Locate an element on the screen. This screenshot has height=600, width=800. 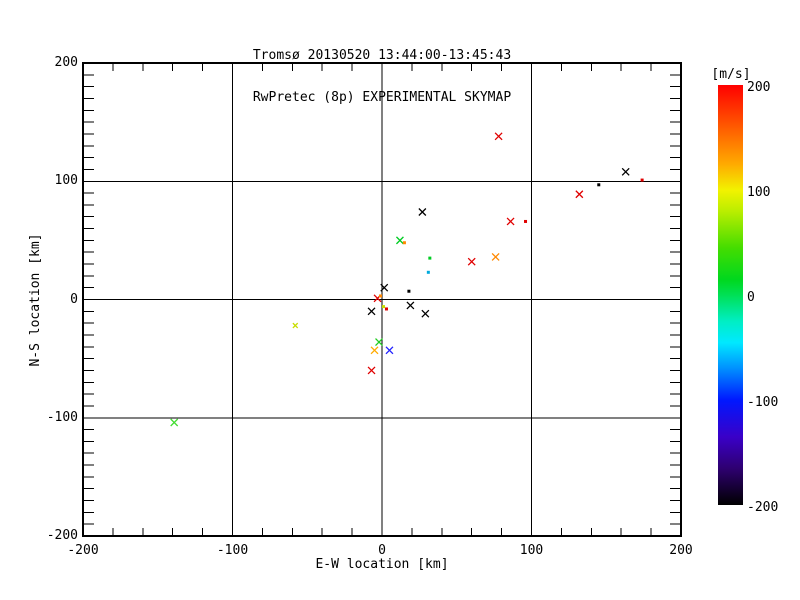
x-tick-label: -100 is located at coordinates (232, 550).